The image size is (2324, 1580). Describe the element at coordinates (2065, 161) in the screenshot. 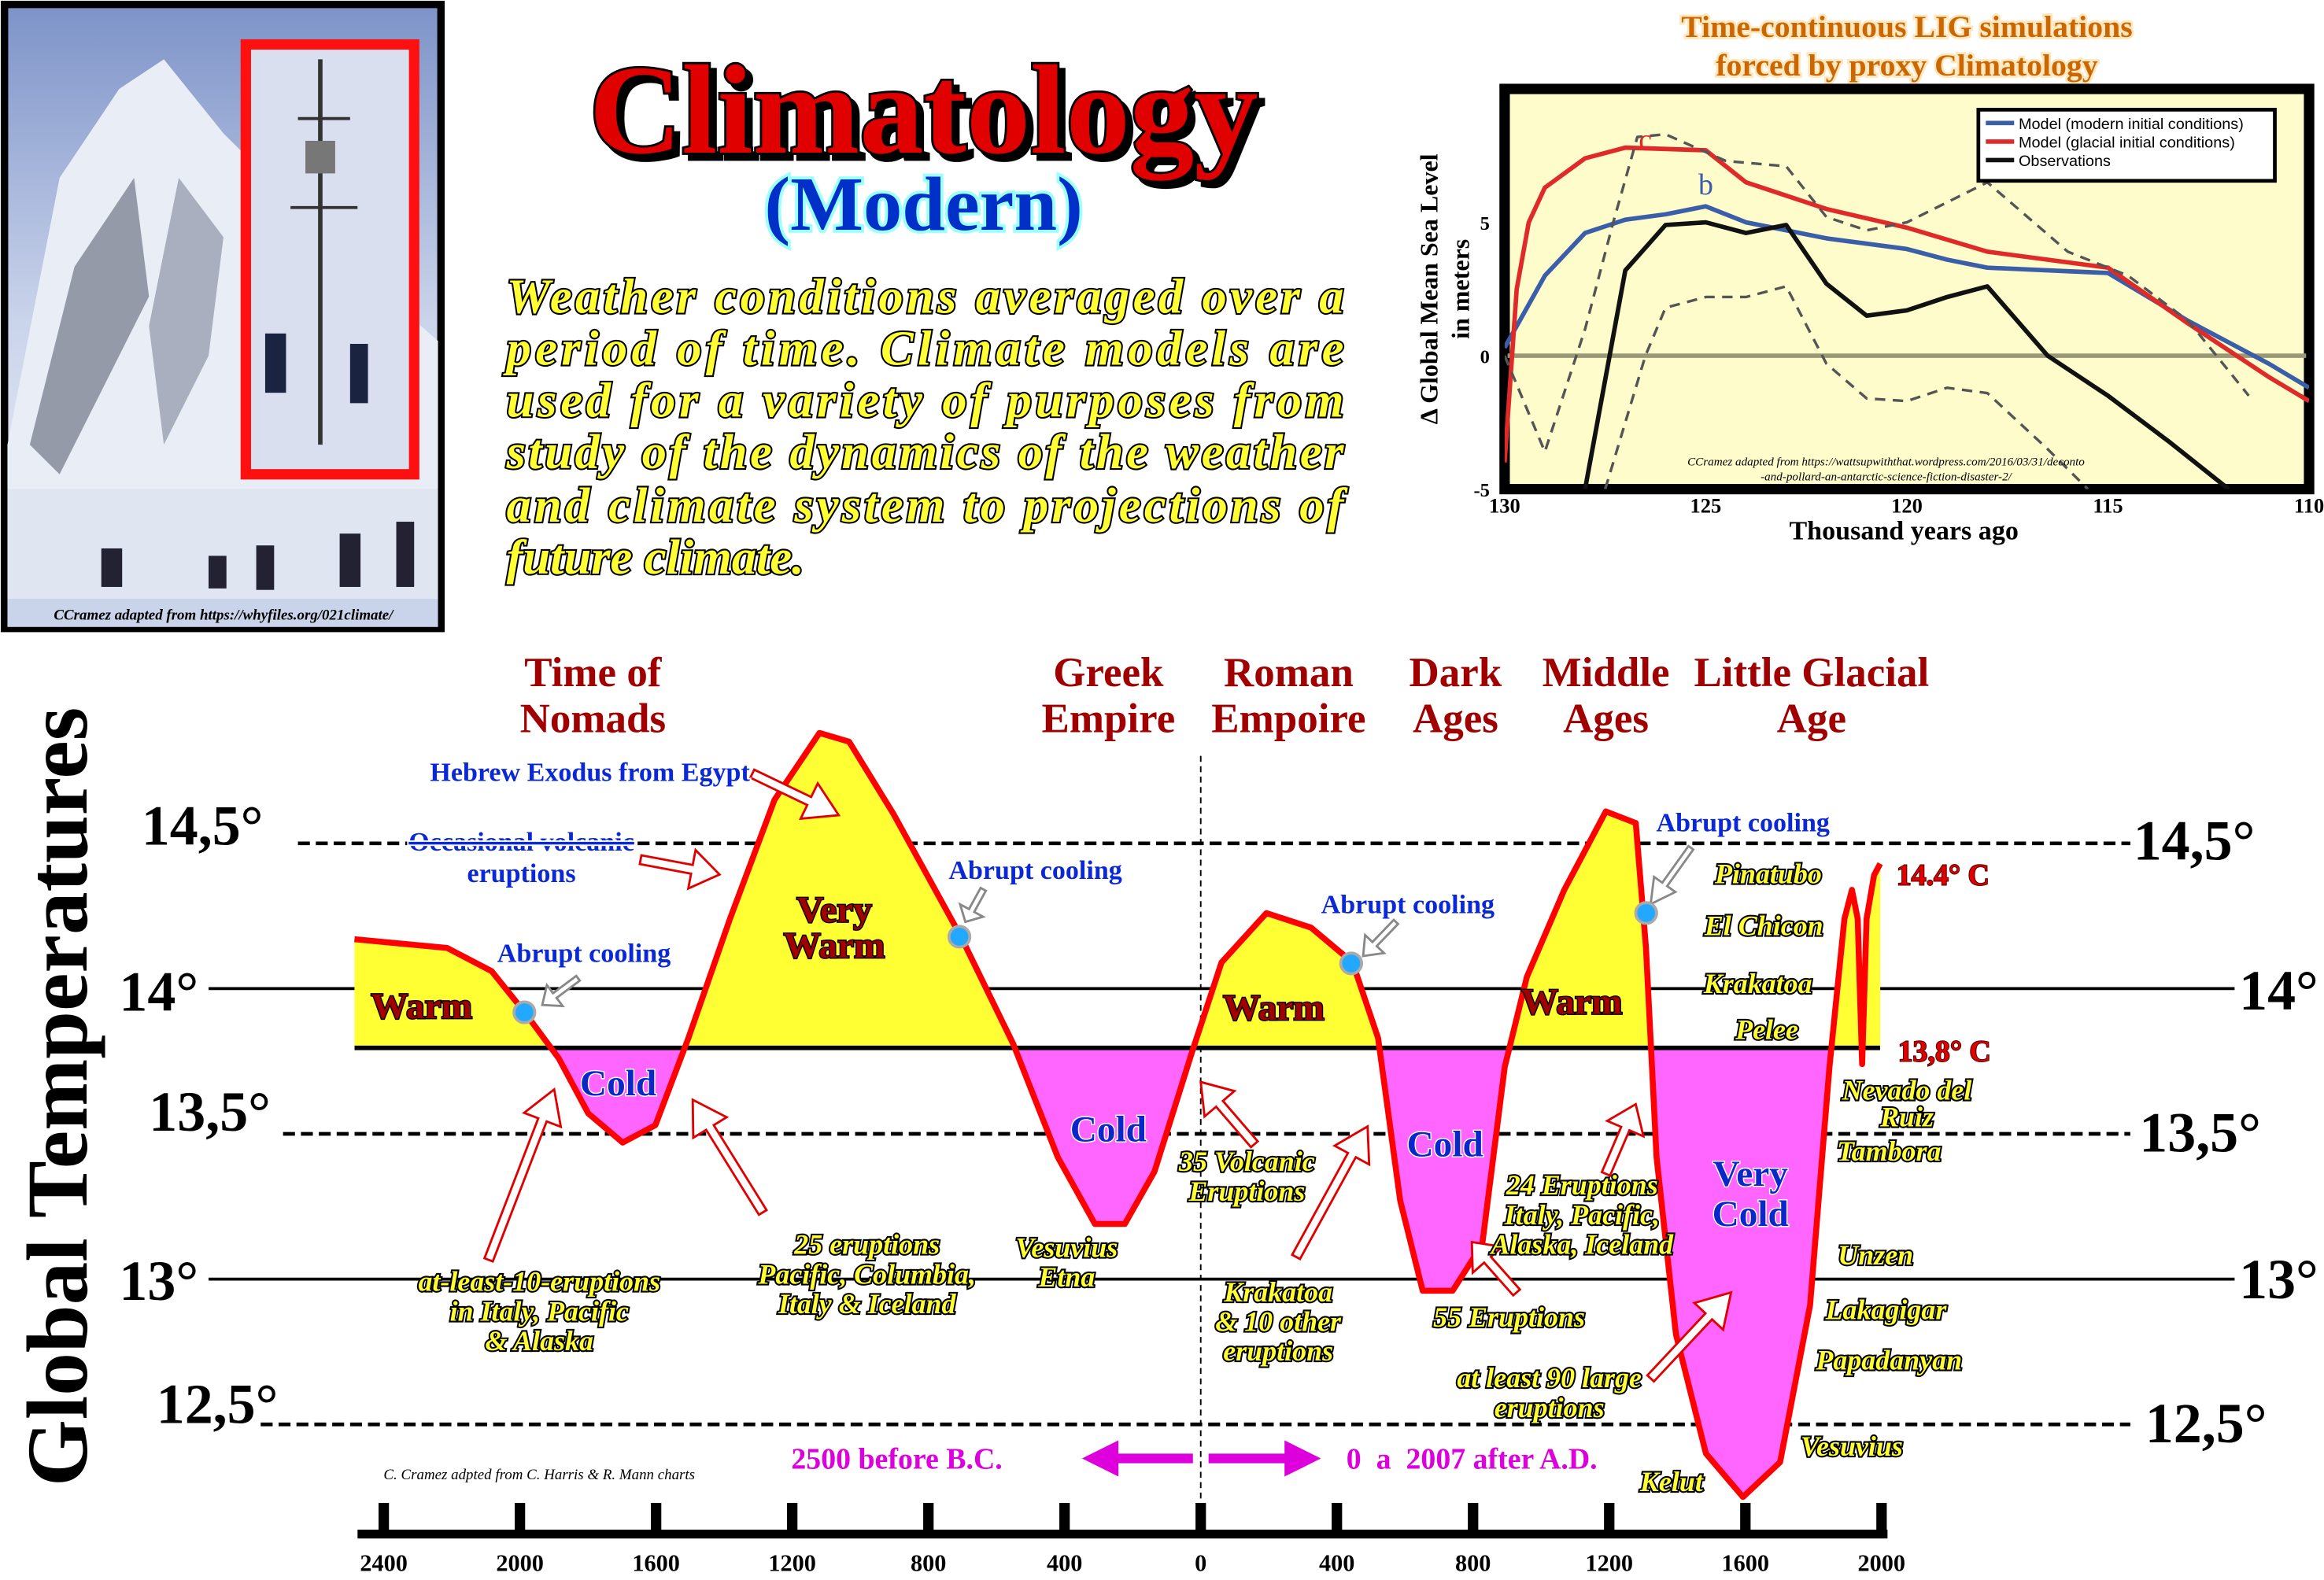

I see `legend-label: Observations` at that location.